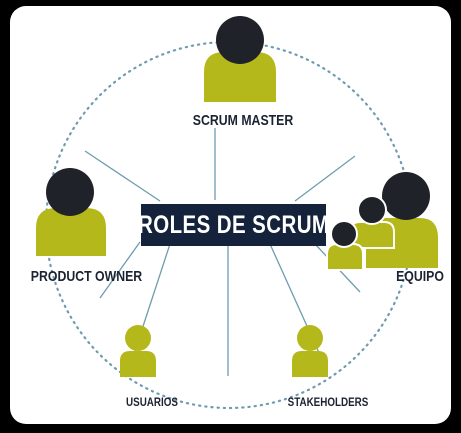 This screenshot has width=461, height=433. I want to click on product-owner-icon, so click(71, 212).